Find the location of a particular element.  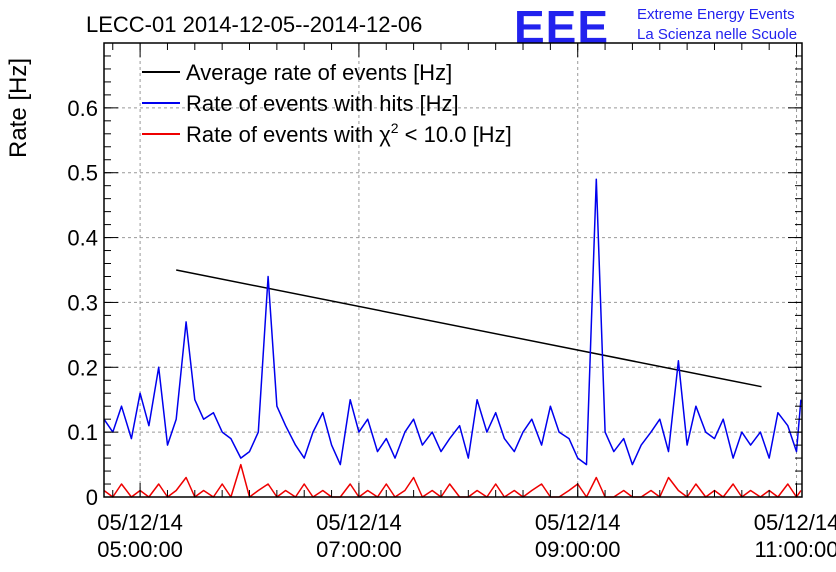

eee-logo-letters: EEE is located at coordinates (561, 27).